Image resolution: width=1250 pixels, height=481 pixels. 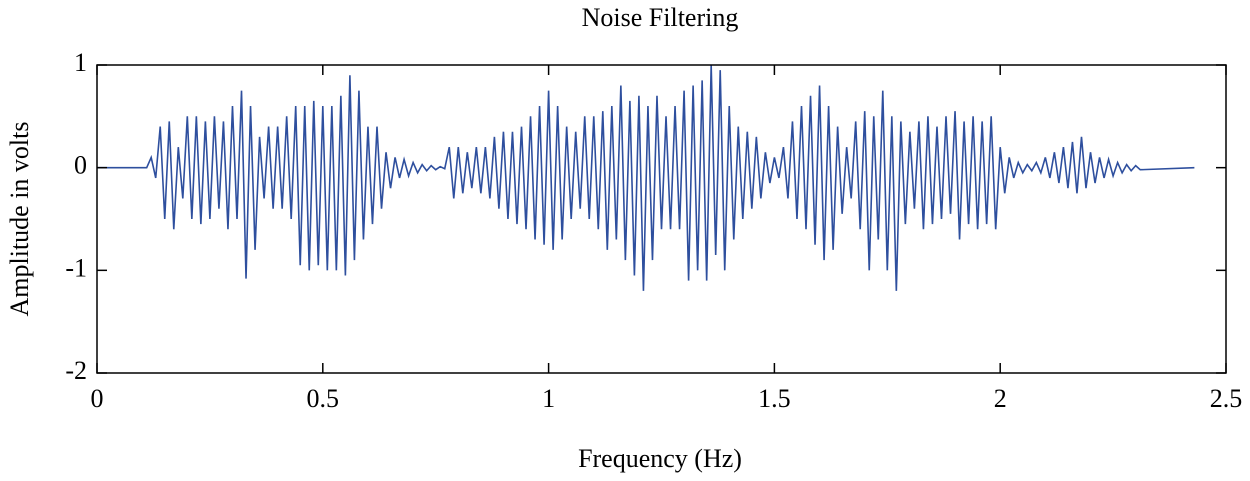 I want to click on x-tick-label: 2.5, so click(x=1226, y=398).